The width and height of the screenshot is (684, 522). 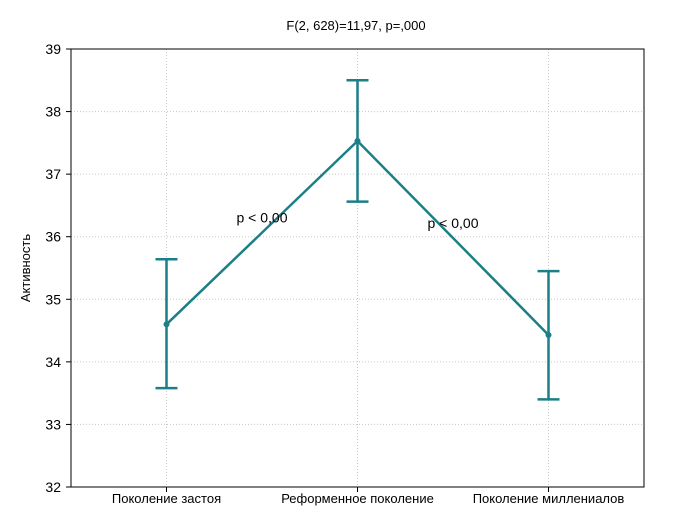 I want to click on y-axis: 32 33 34 35 36 37 38 39, so click(x=58, y=268).